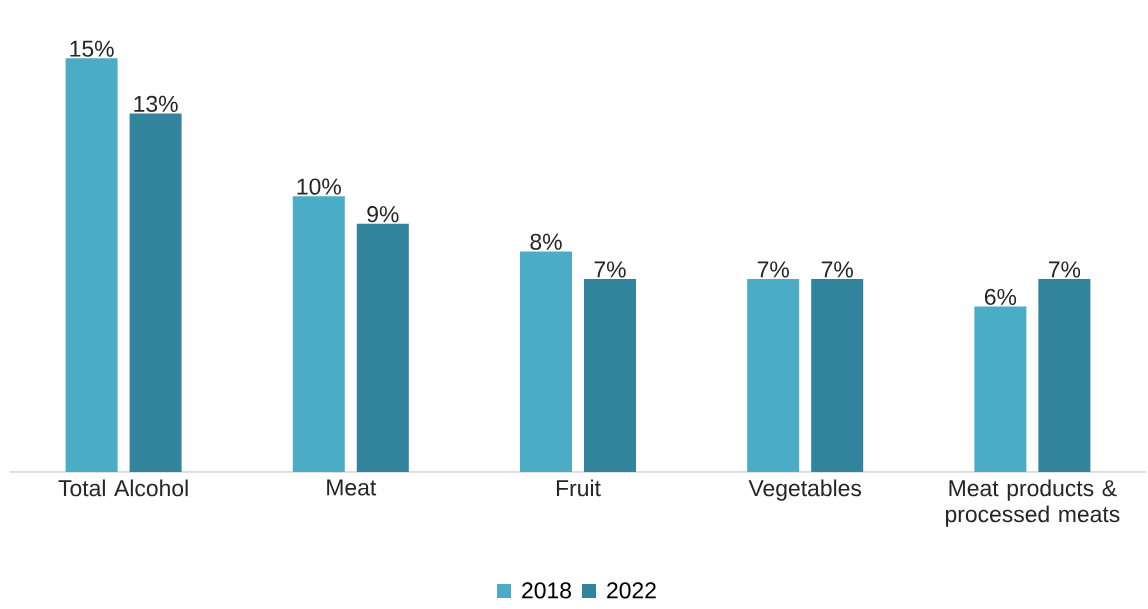 This screenshot has width=1148, height=609. Describe the element at coordinates (156, 103) in the screenshot. I see `data-label: 13%` at that location.